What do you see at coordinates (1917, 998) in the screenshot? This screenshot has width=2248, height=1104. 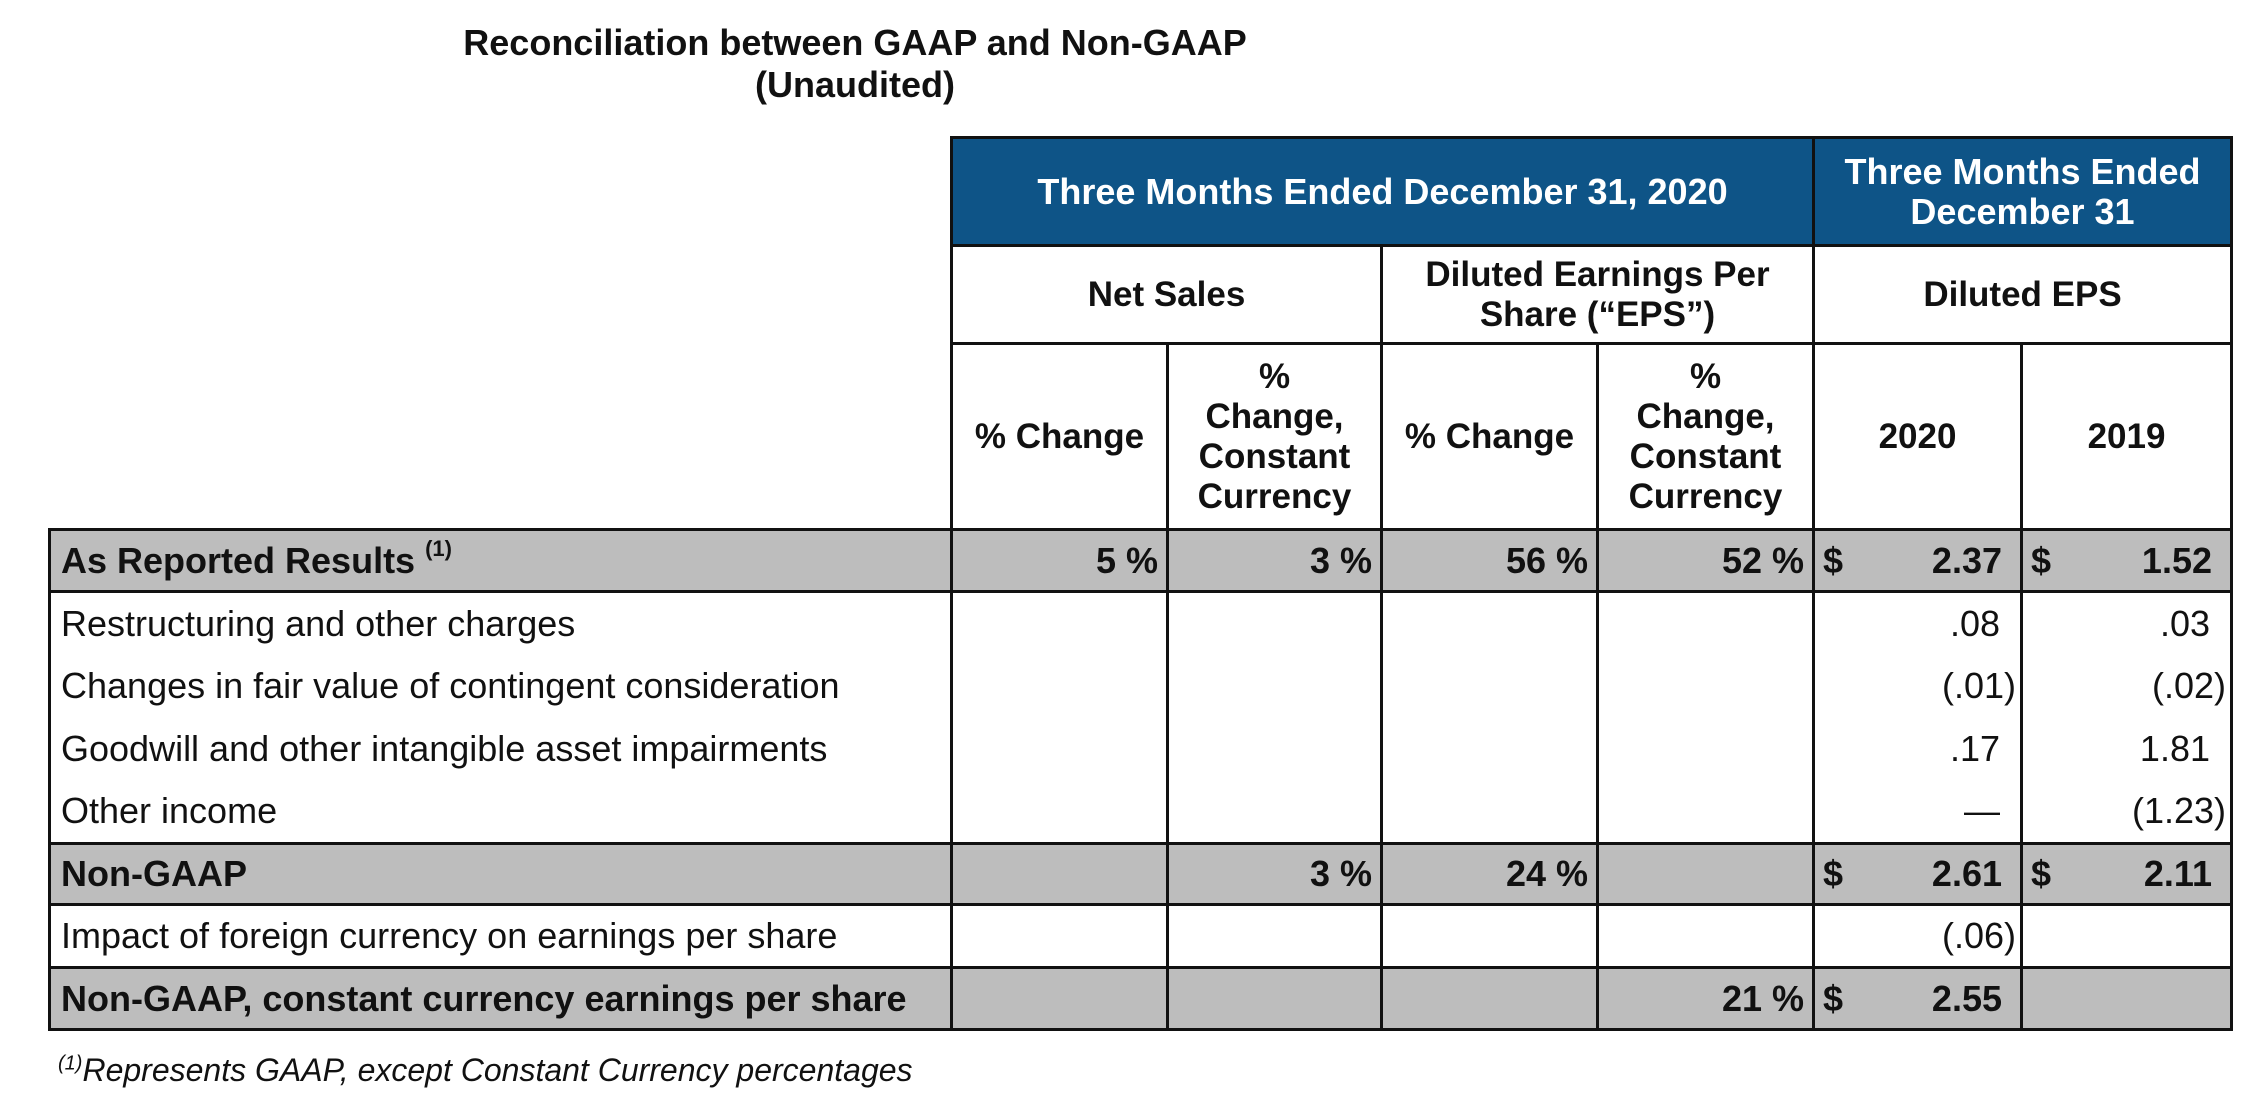 I see `non-gaap-cc-2020: $2.55` at bounding box center [1917, 998].